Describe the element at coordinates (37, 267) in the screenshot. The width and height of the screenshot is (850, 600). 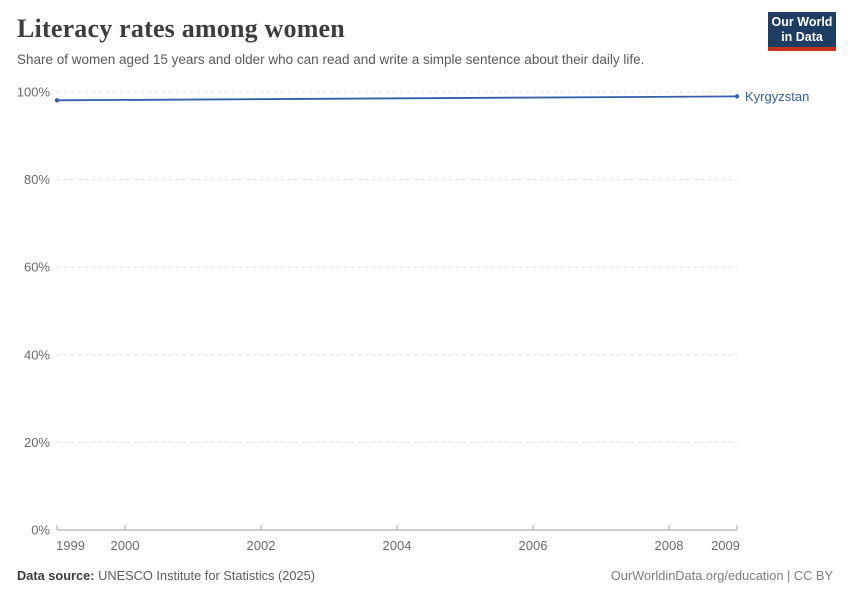
I see `y-tick-label-60: 60%` at that location.